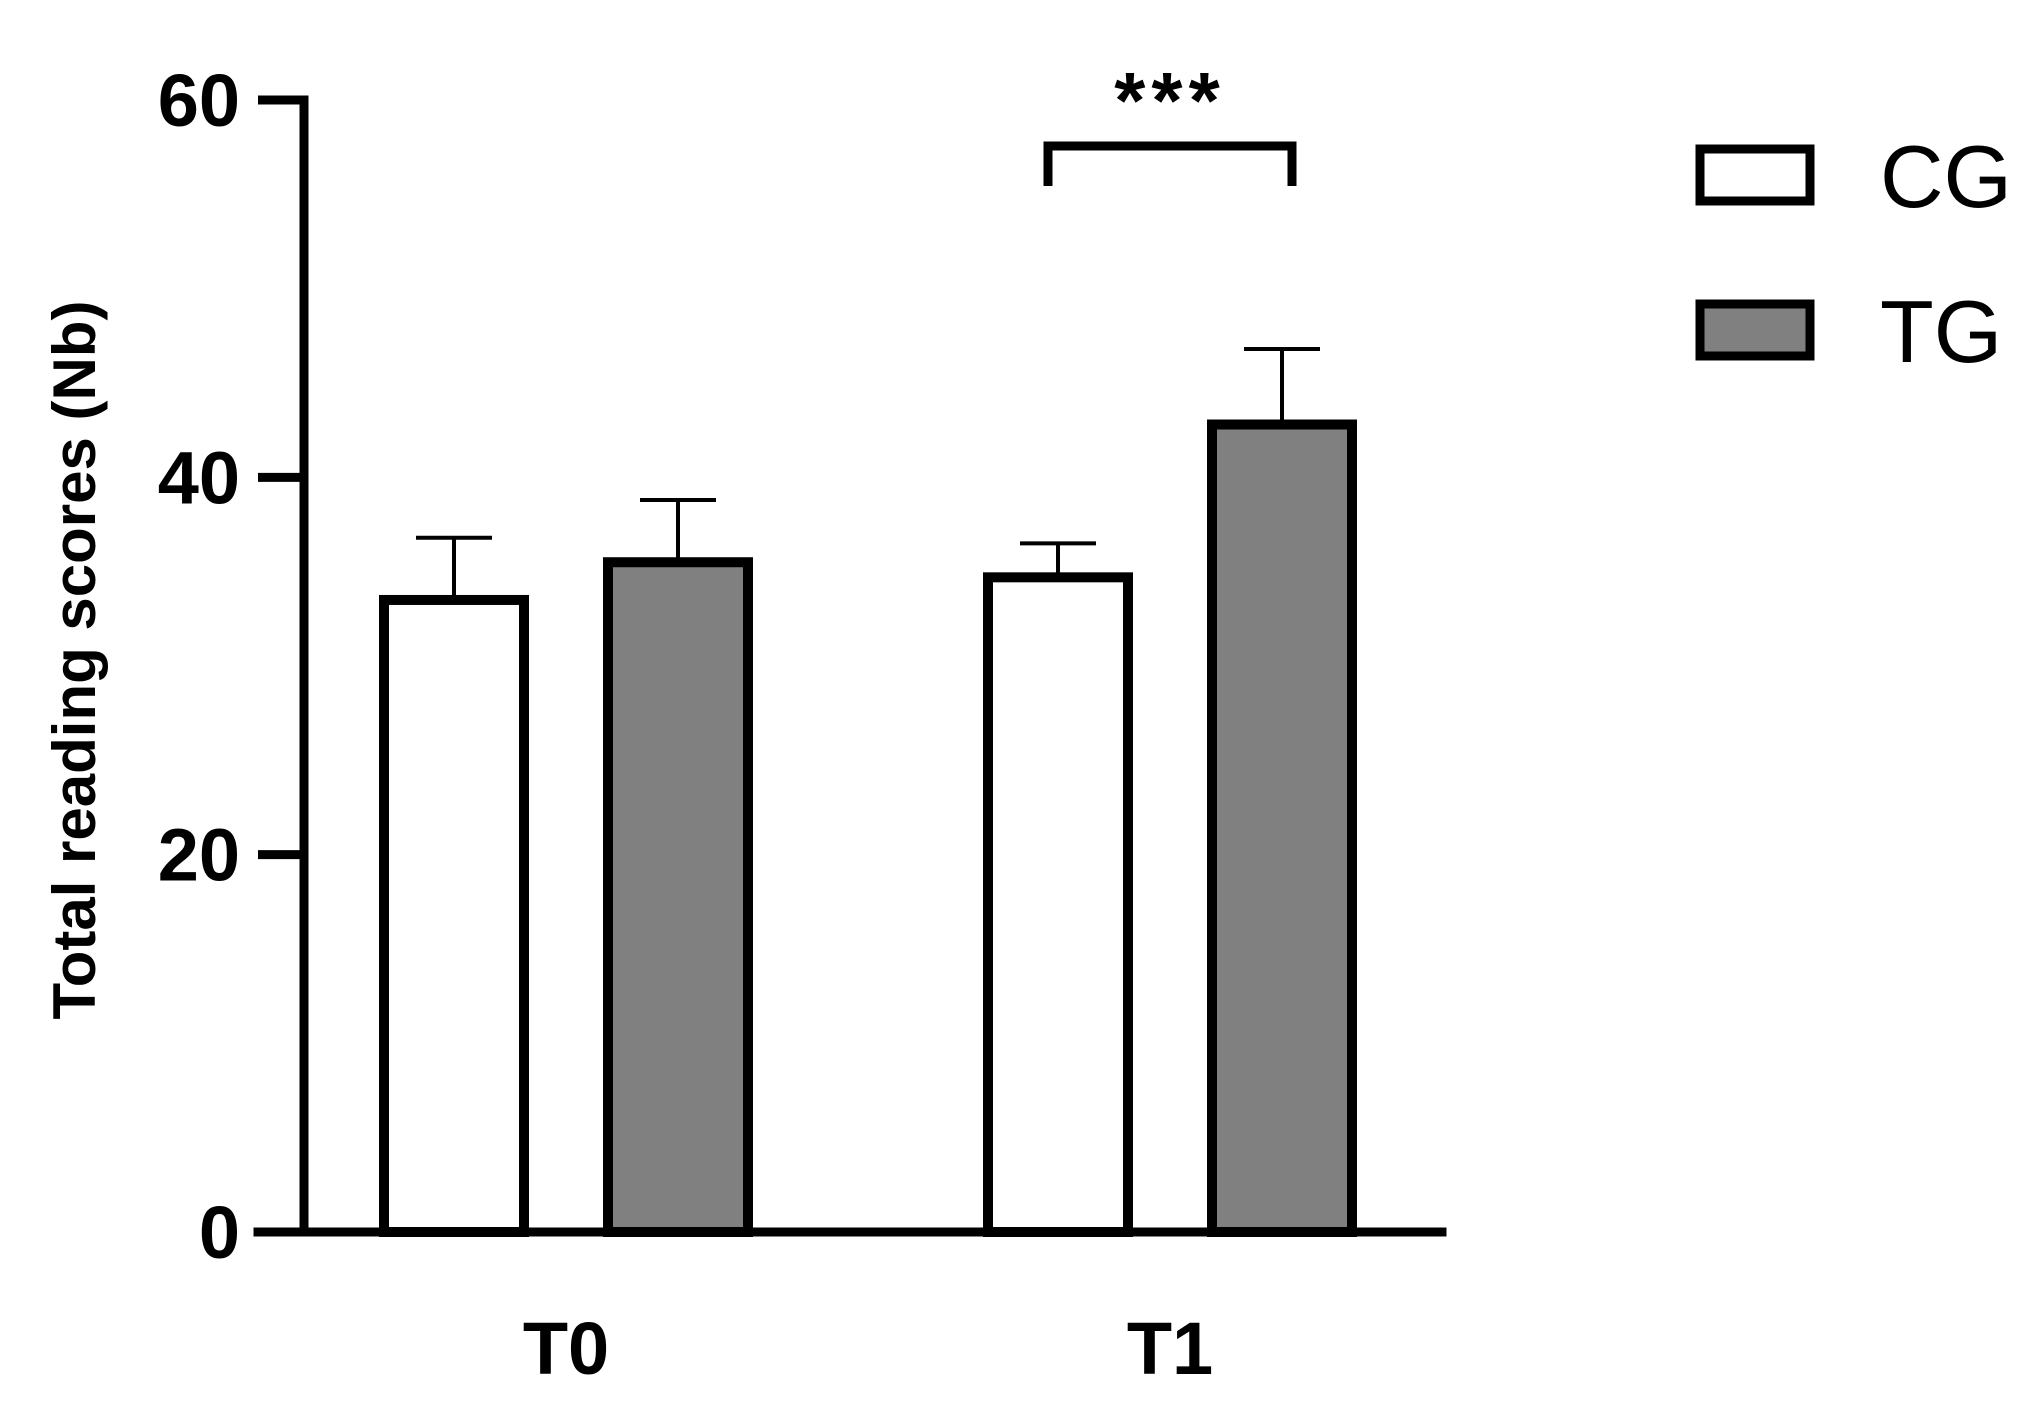 This screenshot has height=1406, width=2037. What do you see at coordinates (1169, 100) in the screenshot?
I see `significance-label: ***` at bounding box center [1169, 100].